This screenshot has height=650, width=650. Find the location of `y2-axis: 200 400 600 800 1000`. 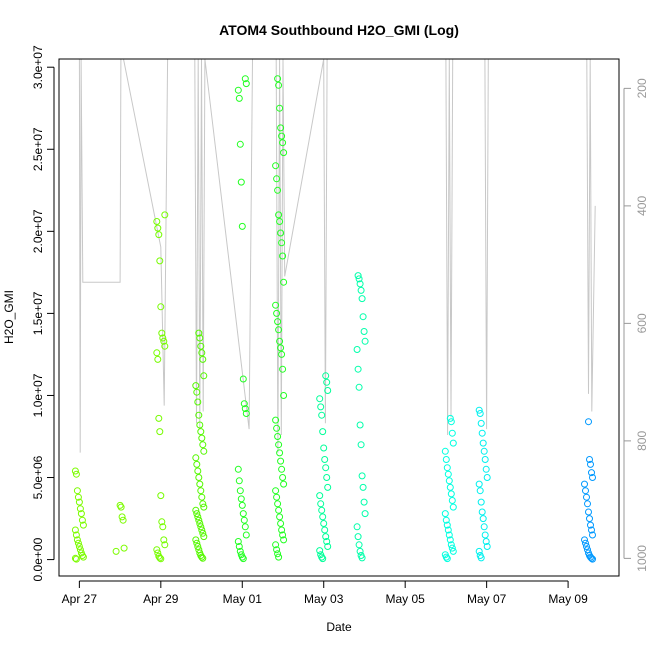

y2-axis: 200 400 600 800 1000 is located at coordinates (636, 325).